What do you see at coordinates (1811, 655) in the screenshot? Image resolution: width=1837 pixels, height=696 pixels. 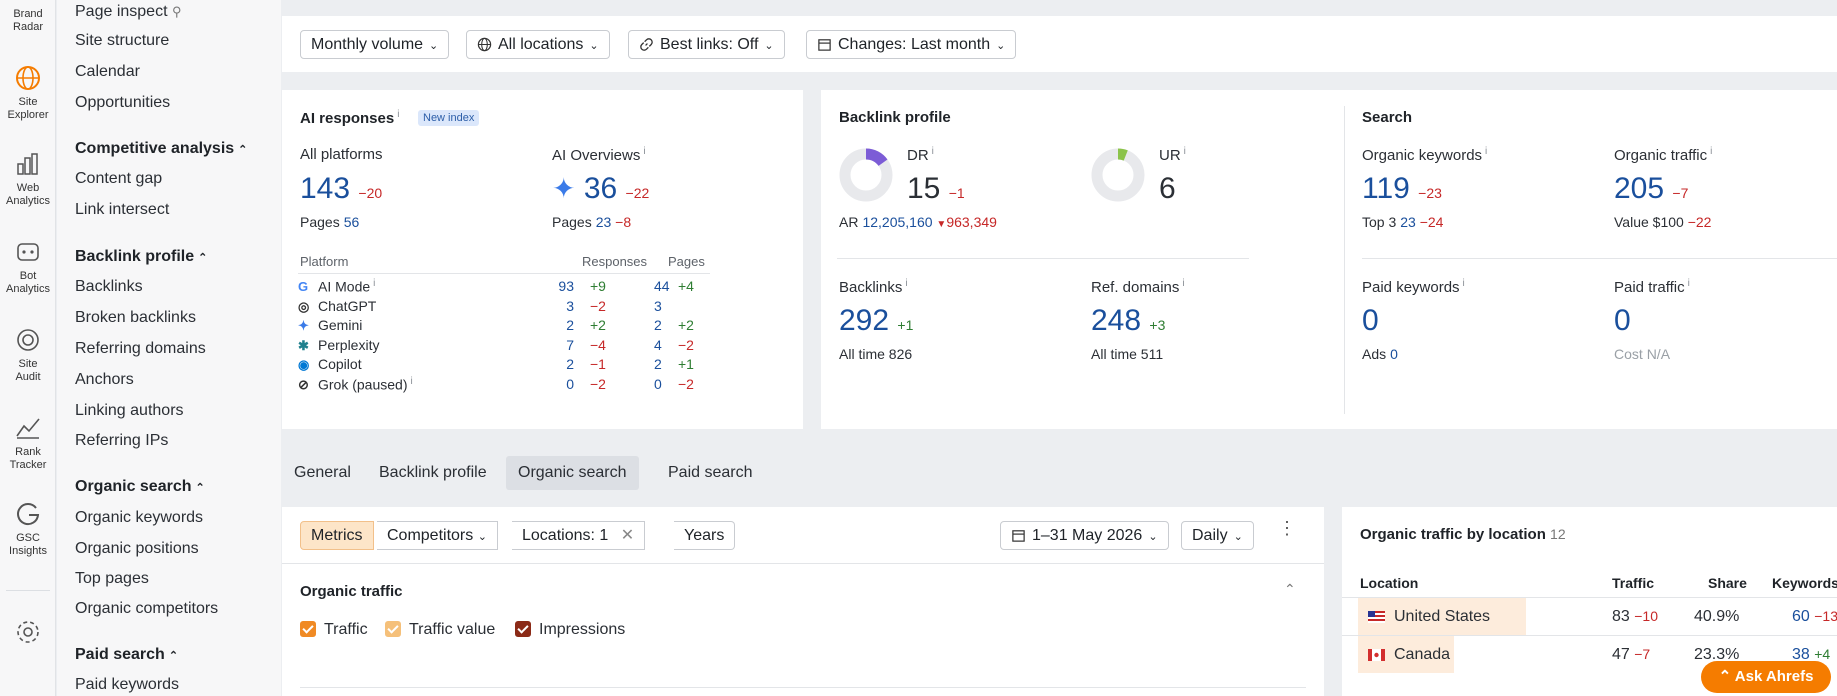 I see `keywords-value: 38 +4` at bounding box center [1811, 655].